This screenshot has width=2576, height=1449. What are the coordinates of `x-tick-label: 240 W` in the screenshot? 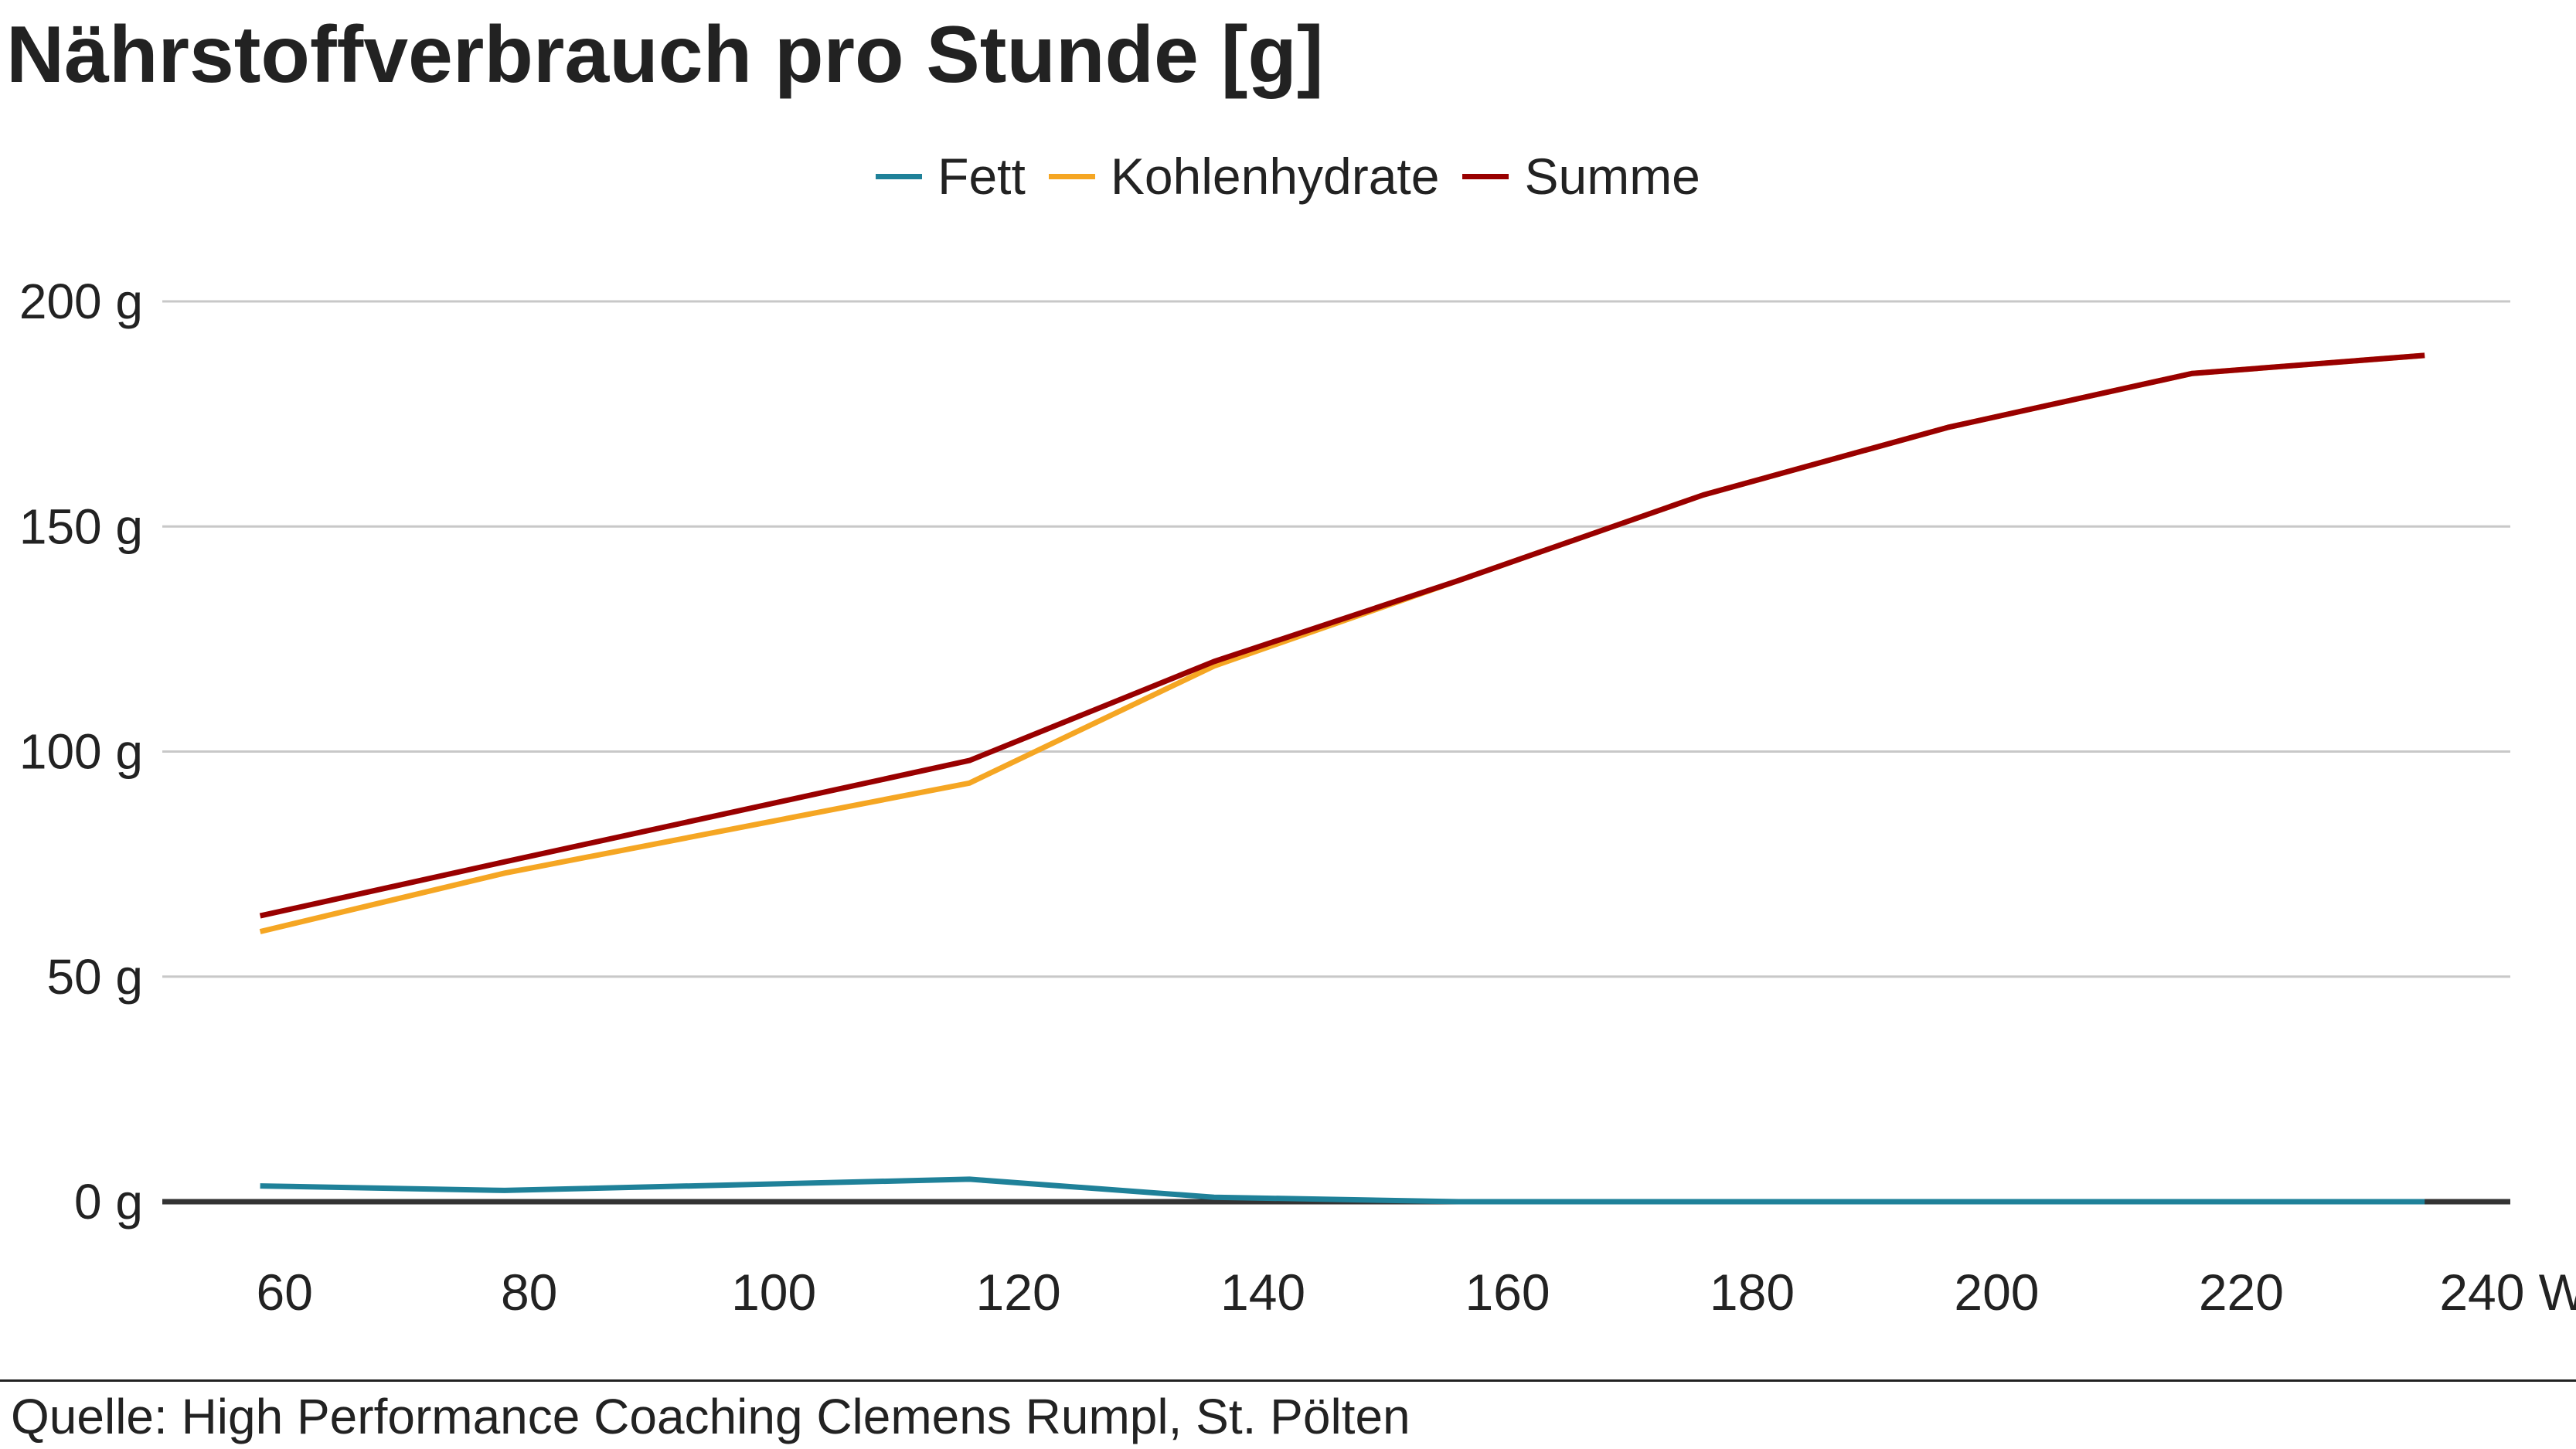 It's located at (2507, 1292).